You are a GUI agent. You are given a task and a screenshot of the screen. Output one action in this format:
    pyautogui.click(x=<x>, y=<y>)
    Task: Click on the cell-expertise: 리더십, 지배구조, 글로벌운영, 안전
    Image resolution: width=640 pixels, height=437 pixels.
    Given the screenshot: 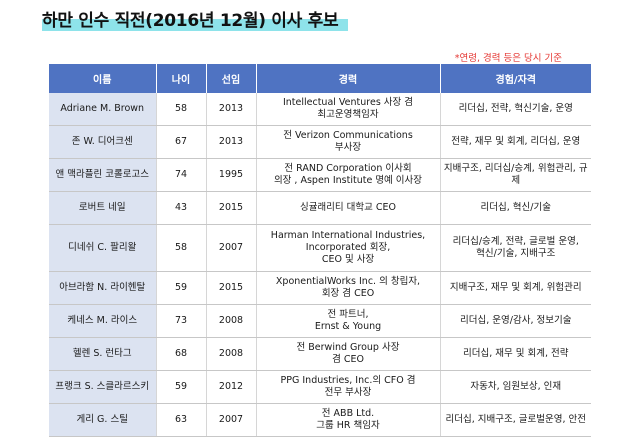 What is the action you would take?
    pyautogui.click(x=515, y=420)
    